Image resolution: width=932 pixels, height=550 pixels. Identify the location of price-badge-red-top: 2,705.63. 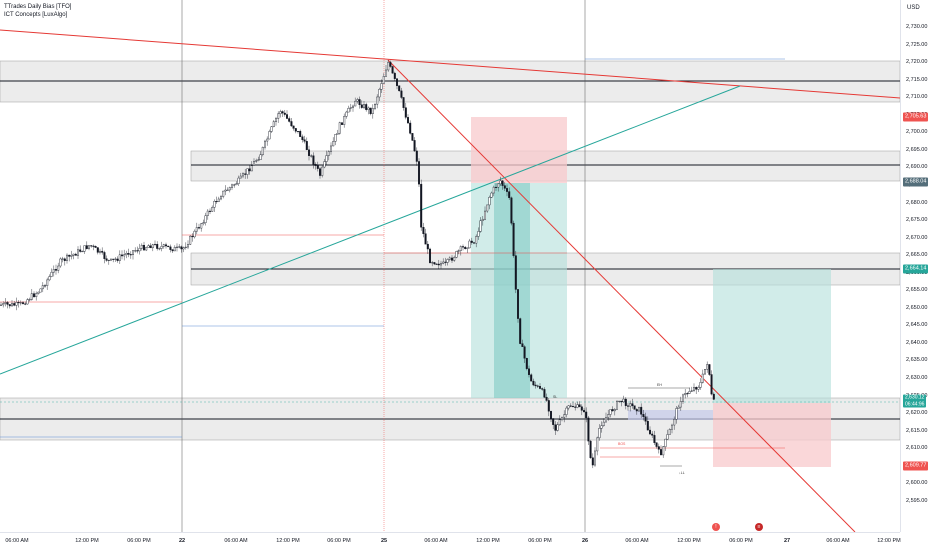
(916, 117).